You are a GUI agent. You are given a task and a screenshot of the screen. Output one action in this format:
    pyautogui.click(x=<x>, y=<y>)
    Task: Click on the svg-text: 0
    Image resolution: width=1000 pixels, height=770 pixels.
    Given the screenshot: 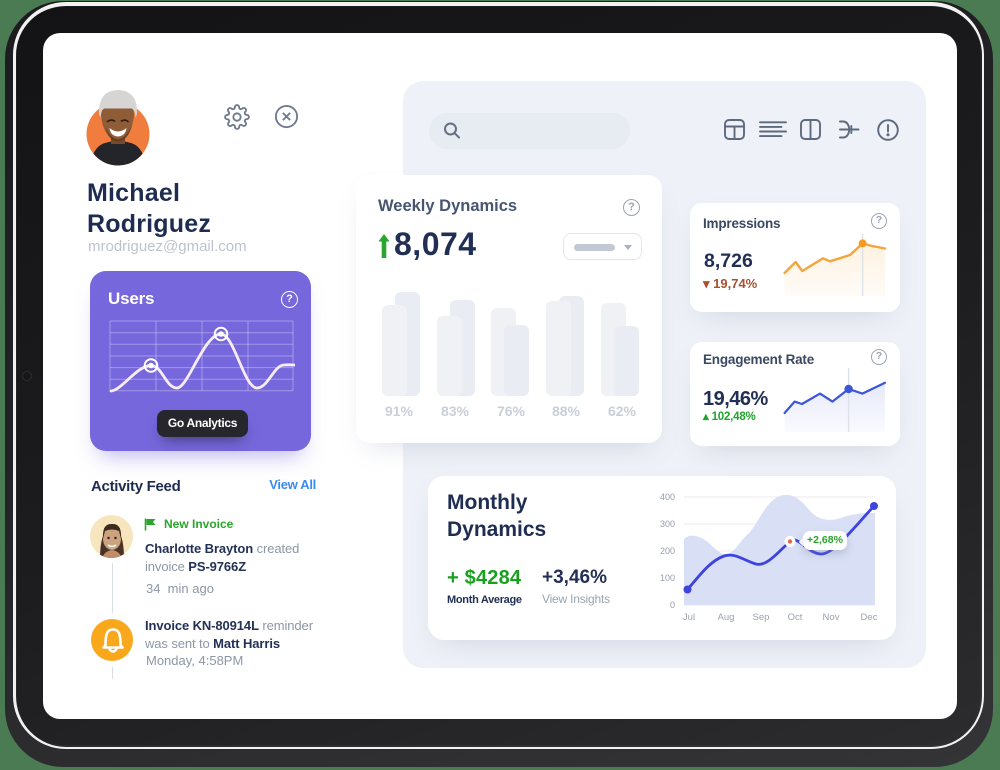 What is the action you would take?
    pyautogui.click(x=672, y=605)
    